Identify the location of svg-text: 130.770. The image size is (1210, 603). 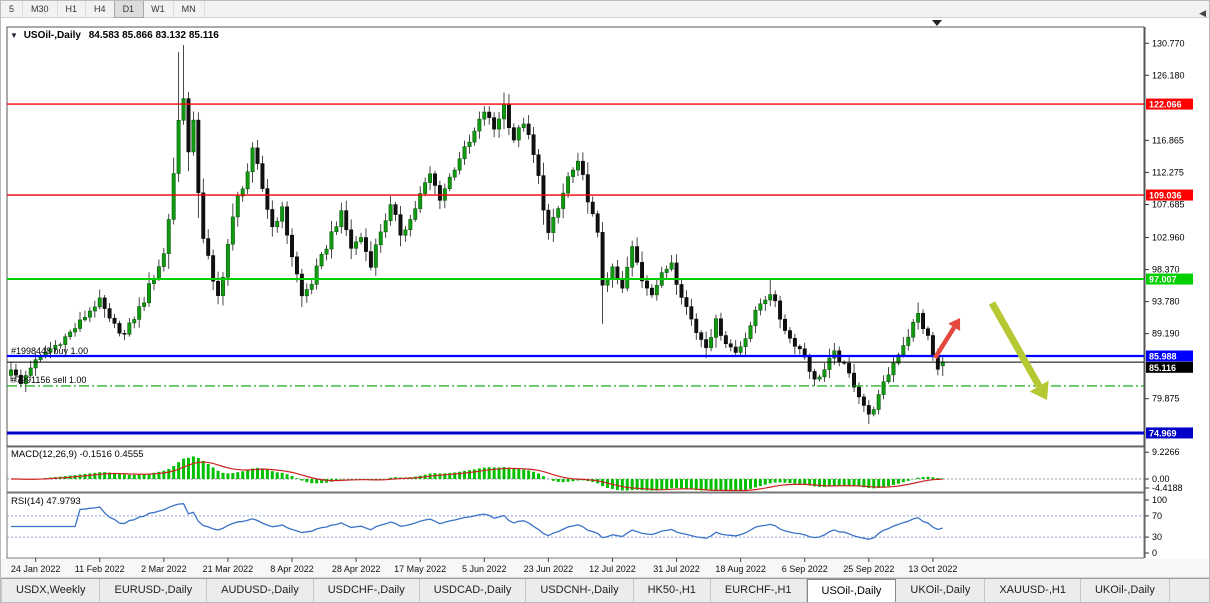
(1168, 43).